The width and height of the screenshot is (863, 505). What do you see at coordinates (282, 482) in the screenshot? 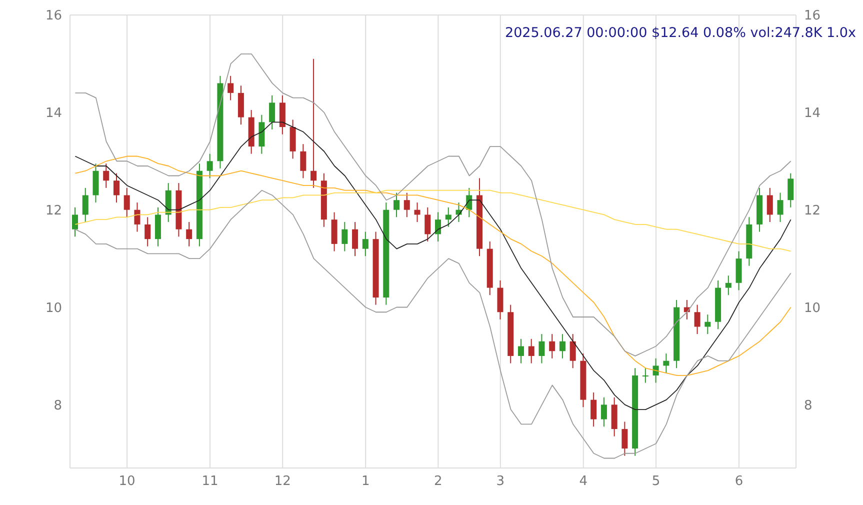
I see `x-tick-label: 12` at bounding box center [282, 482].